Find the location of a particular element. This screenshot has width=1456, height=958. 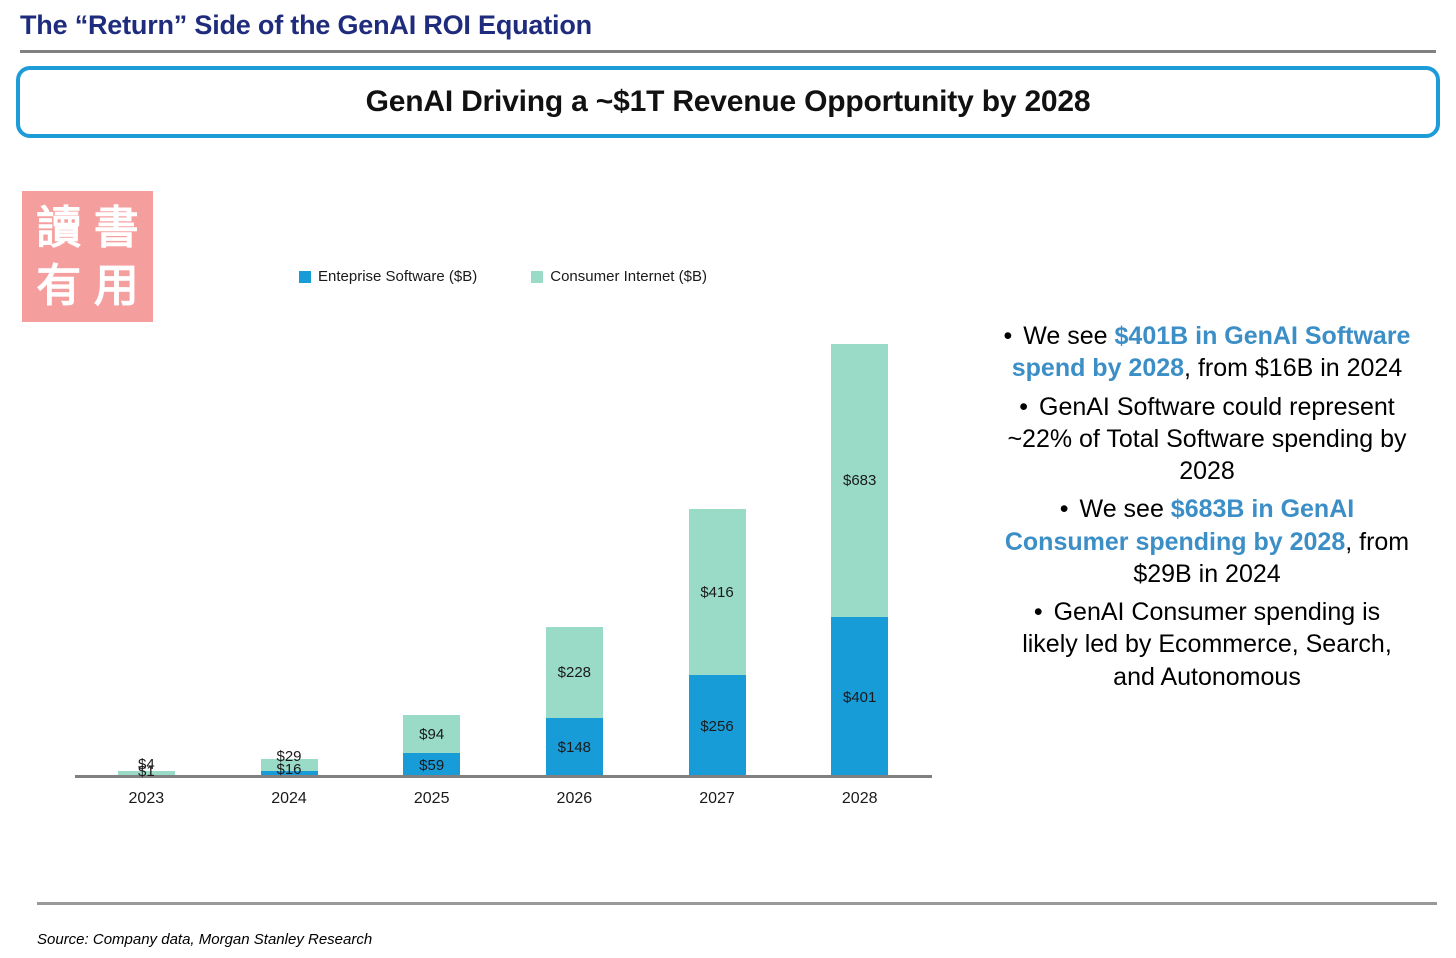

bar-segment: $59 is located at coordinates (432, 765).